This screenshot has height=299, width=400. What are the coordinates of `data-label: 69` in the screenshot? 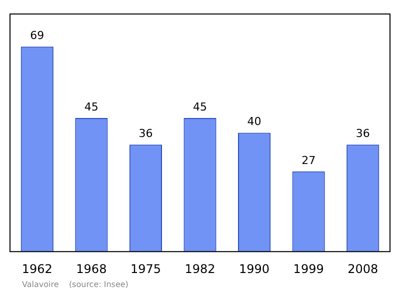 It's located at (37, 35).